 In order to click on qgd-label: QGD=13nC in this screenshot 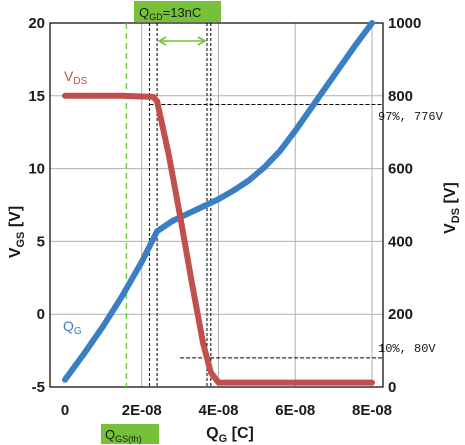, I will do `click(170, 13)`.